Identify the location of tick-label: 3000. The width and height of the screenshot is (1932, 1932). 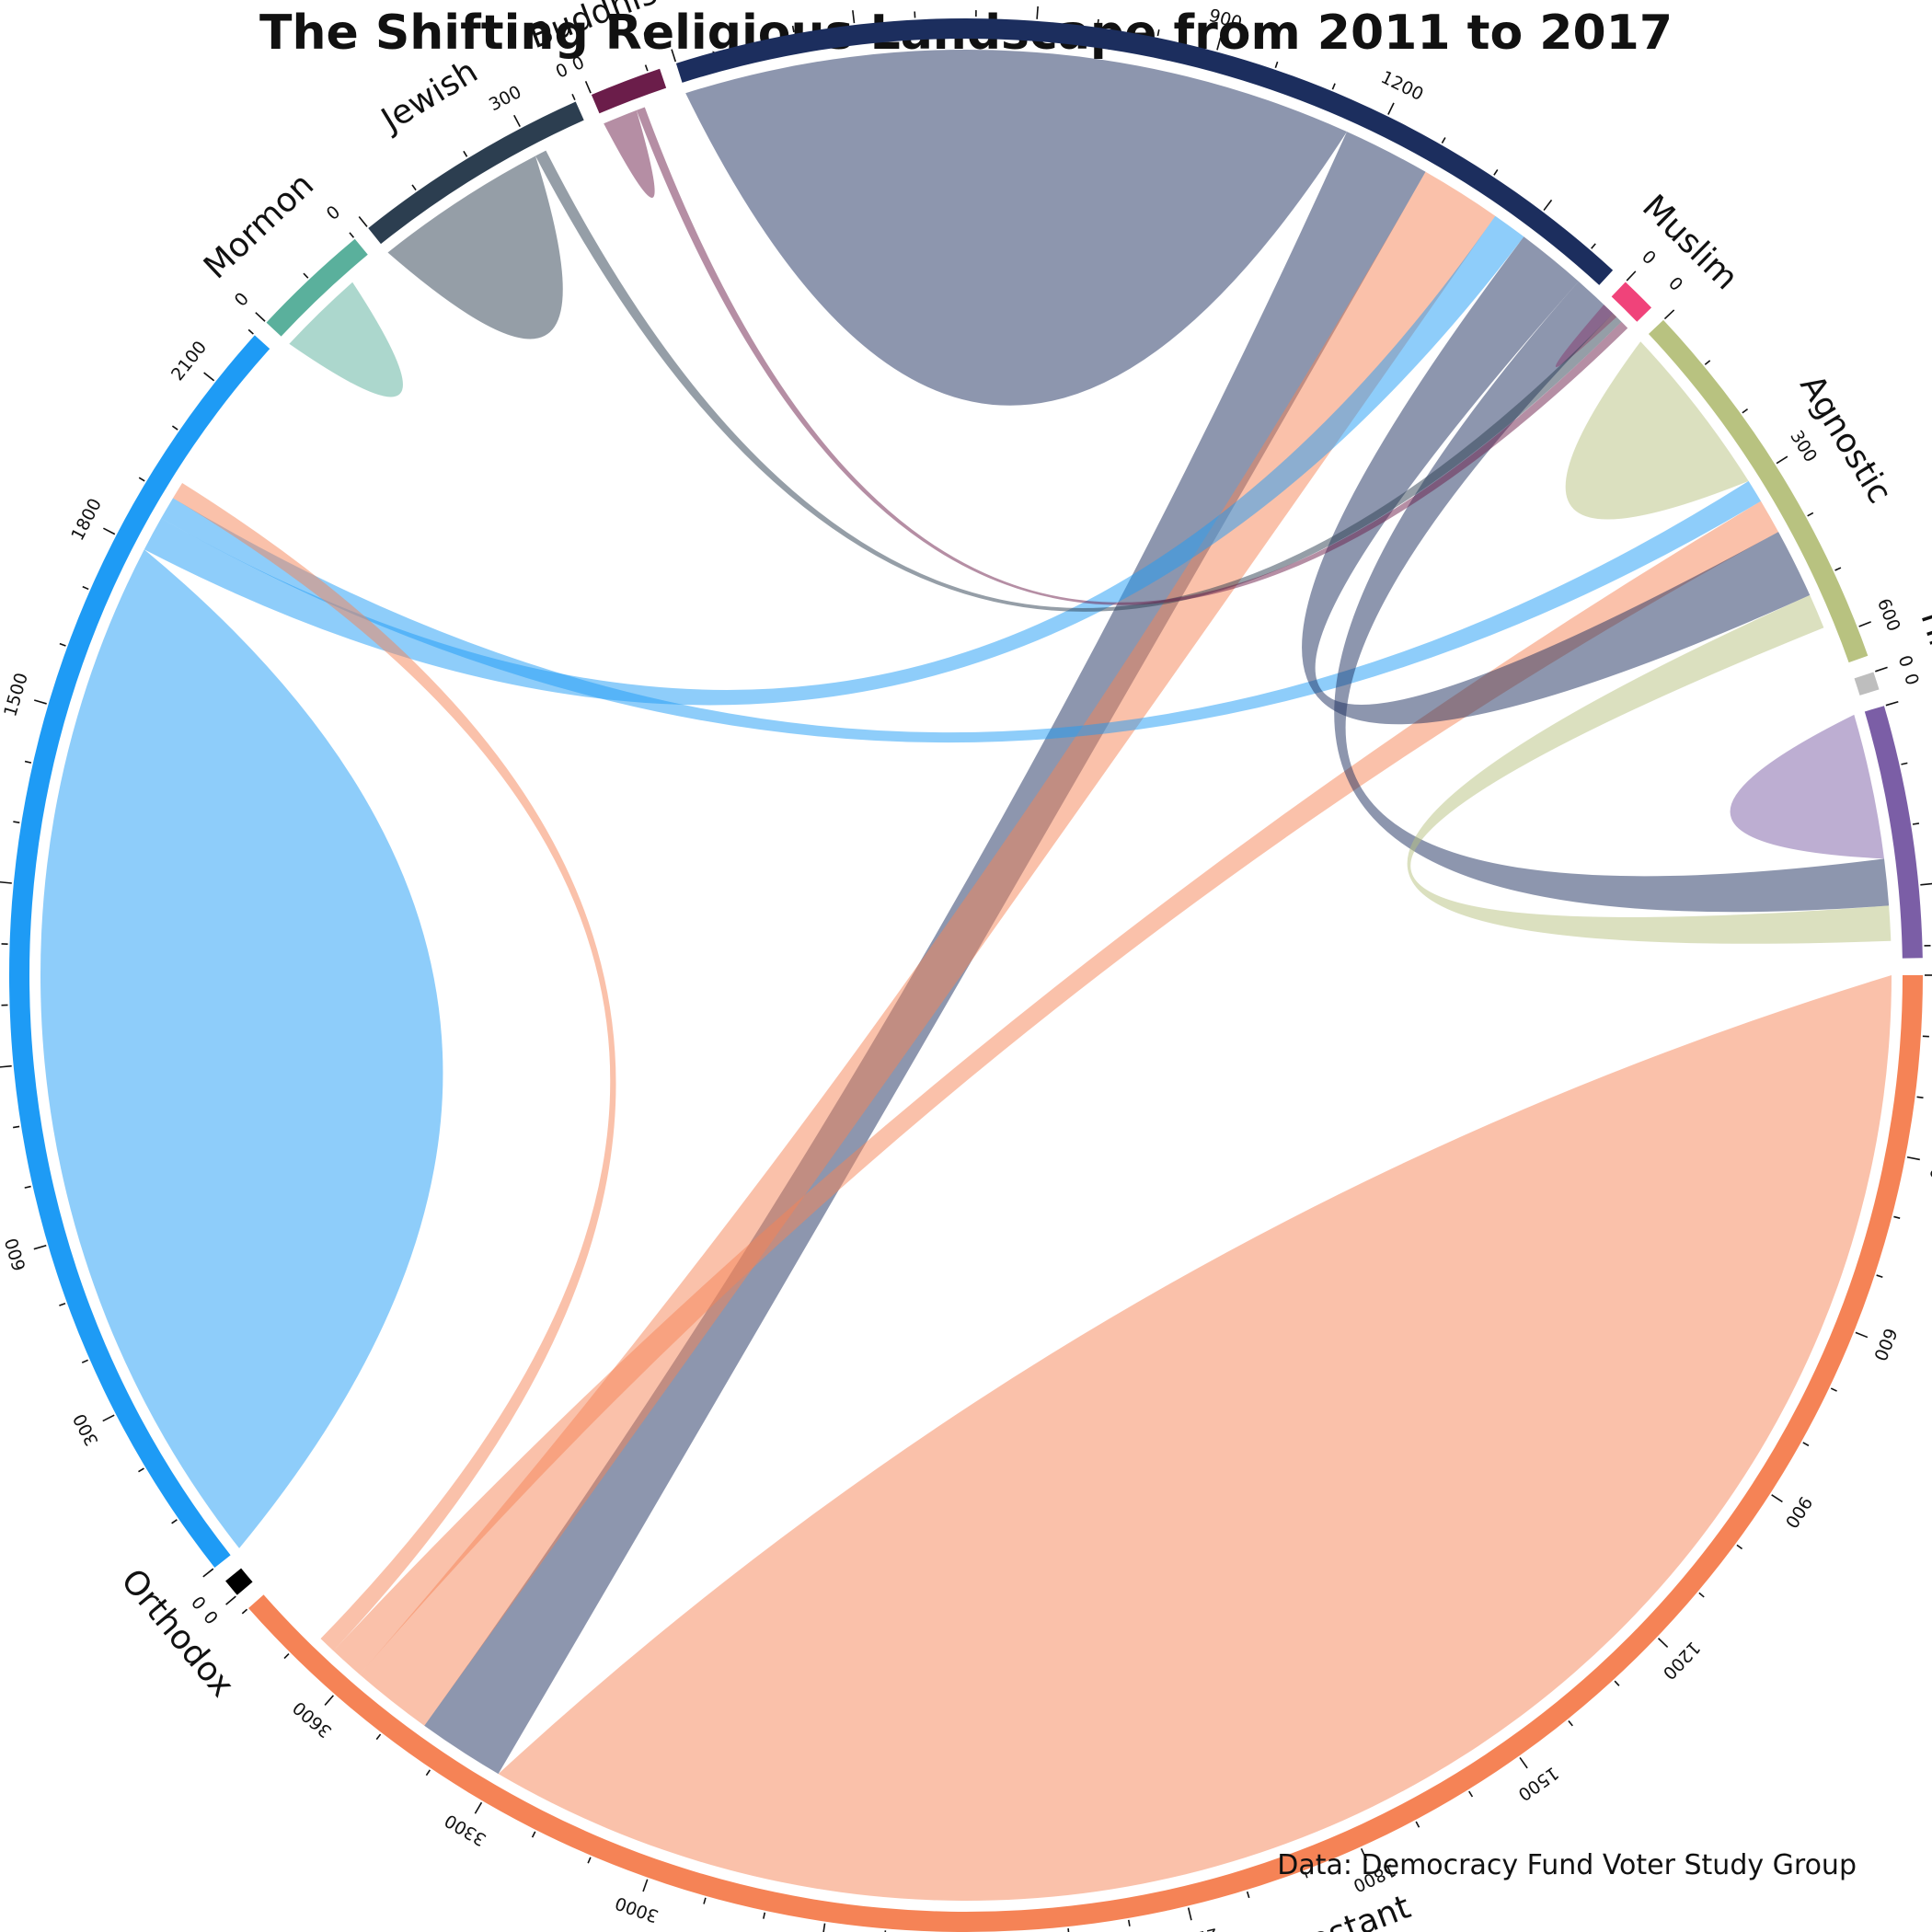
(637, 1909).